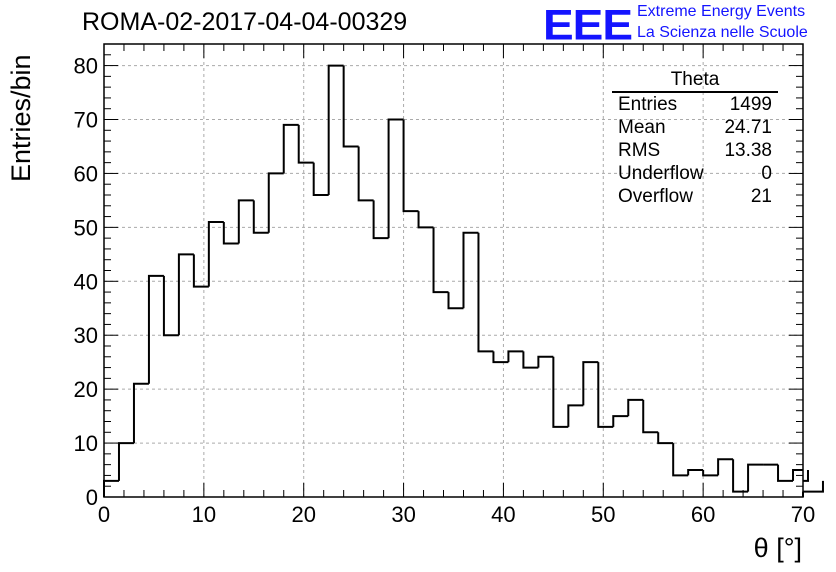  What do you see at coordinates (639, 150) in the screenshot?
I see `stats-label: RMS` at bounding box center [639, 150].